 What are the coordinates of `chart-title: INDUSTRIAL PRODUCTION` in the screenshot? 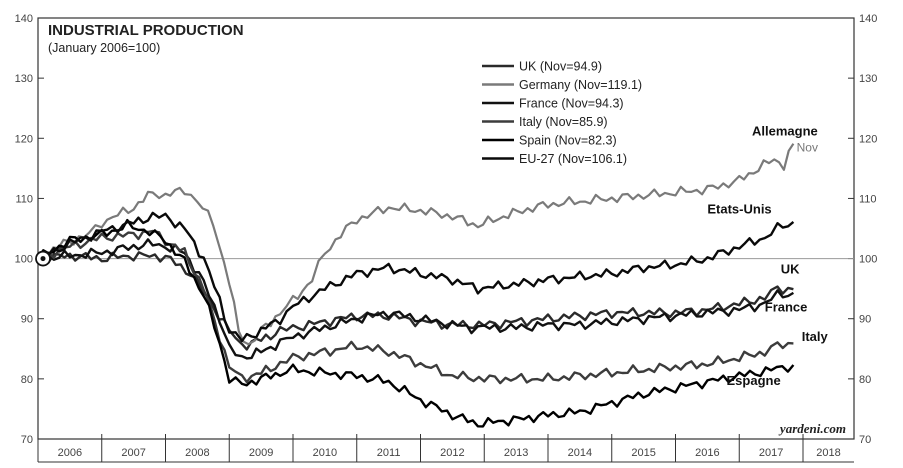 It's located at (146, 30).